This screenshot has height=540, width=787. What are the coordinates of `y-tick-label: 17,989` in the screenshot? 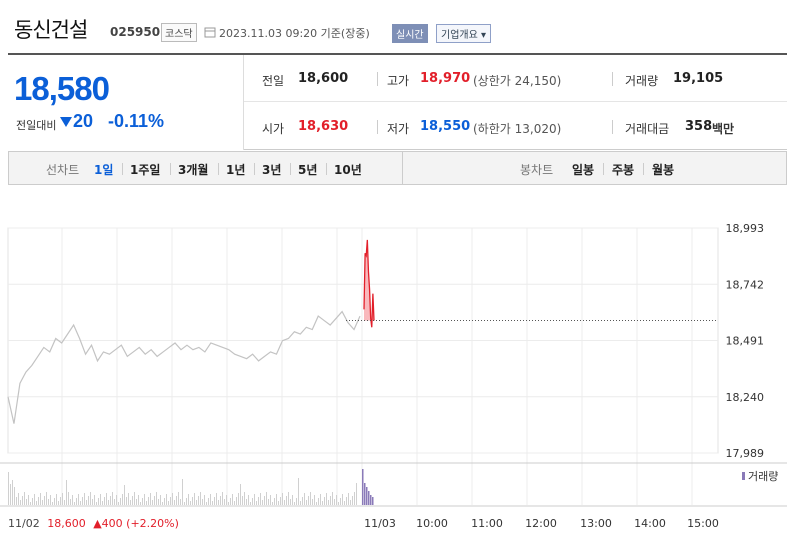 It's located at (745, 453).